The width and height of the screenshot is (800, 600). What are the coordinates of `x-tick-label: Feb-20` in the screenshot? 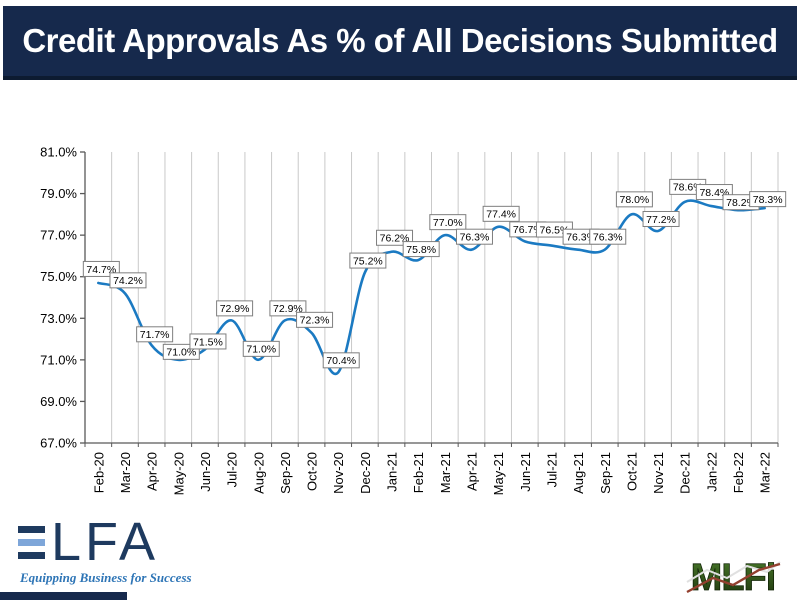 It's located at (98, 472).